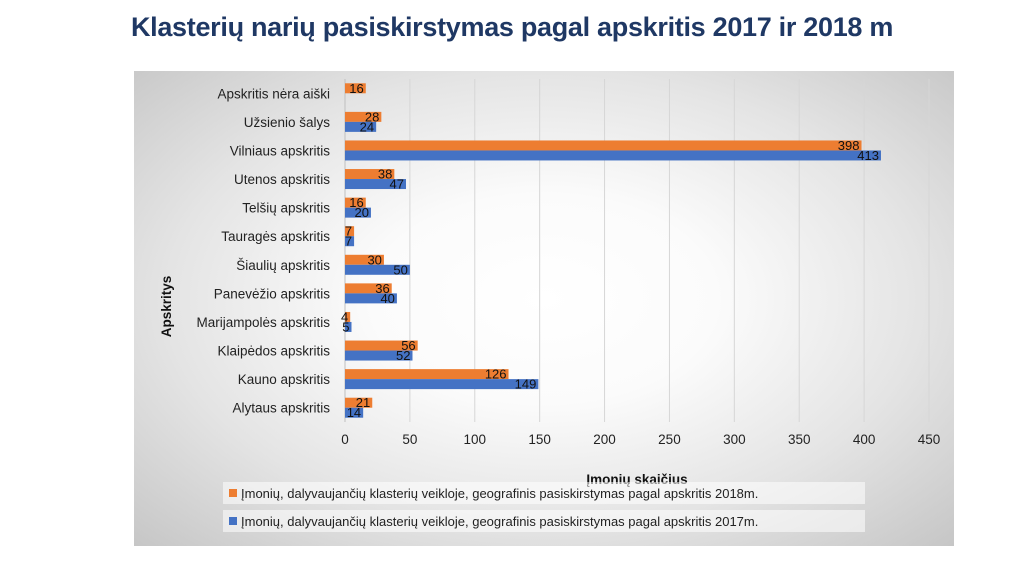 Image resolution: width=1024 pixels, height=576 pixels. What do you see at coordinates (640, 439) in the screenshot?
I see `x-tick-labels: 0 50 100 150 200 250 300 350 400 450` at bounding box center [640, 439].